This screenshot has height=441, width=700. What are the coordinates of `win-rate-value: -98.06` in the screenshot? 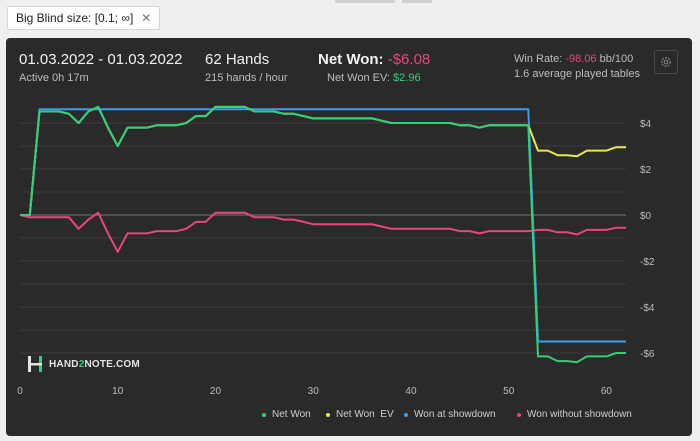 It's located at (581, 59).